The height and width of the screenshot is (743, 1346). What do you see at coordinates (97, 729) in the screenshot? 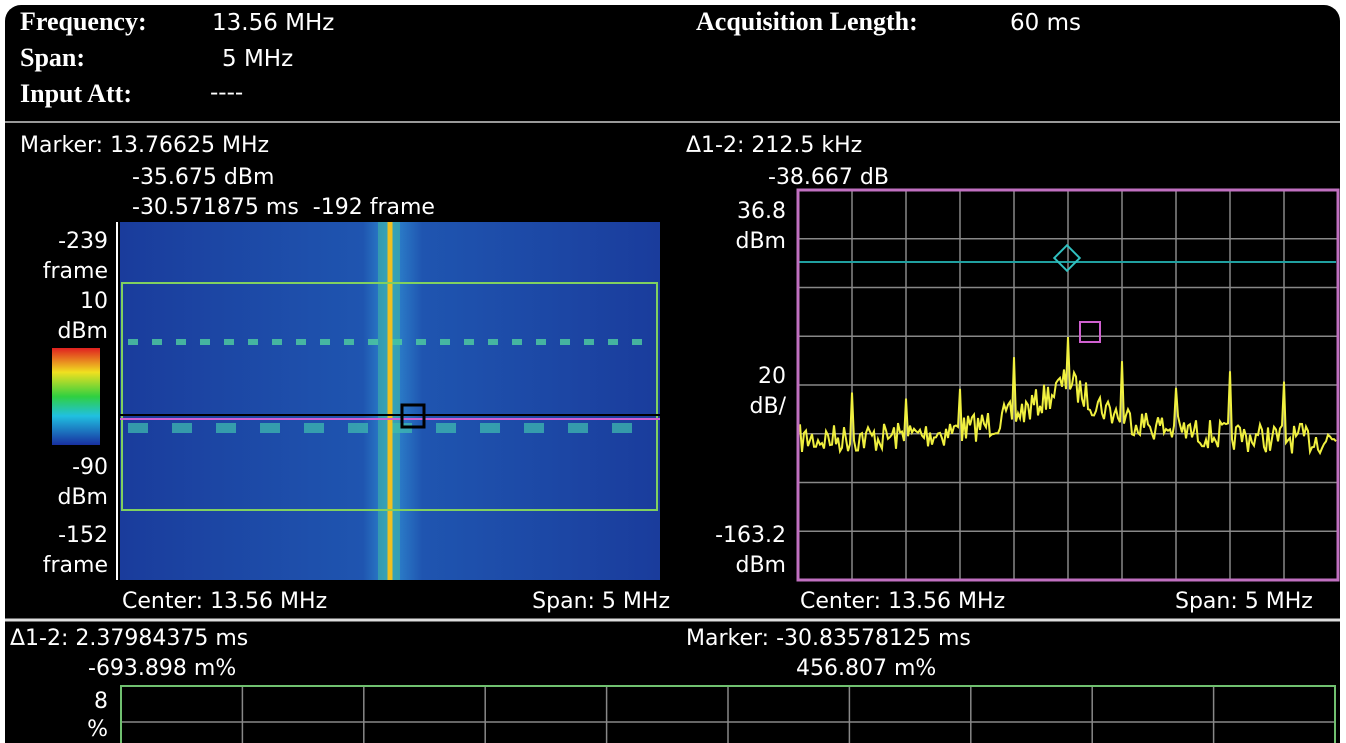
I see `axis-label: %` at bounding box center [97, 729].